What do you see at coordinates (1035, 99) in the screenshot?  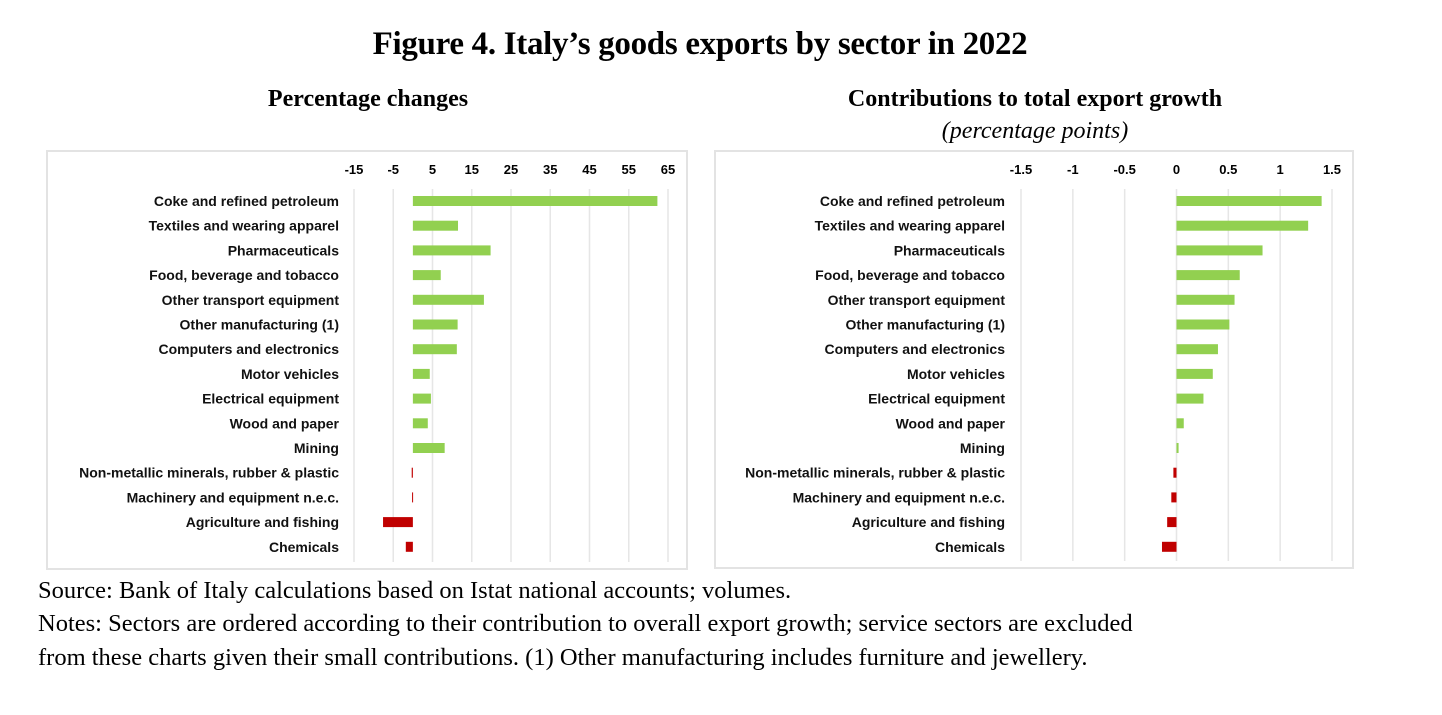 I see `right-chart-title: Contributions to total export growth` at bounding box center [1035, 99].